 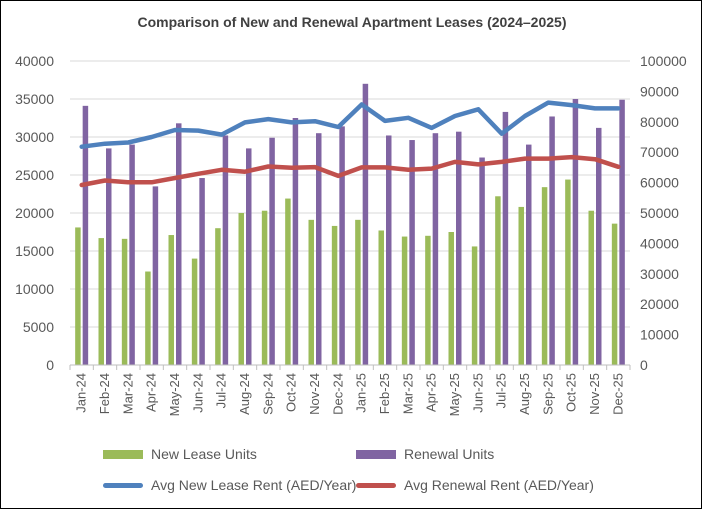 What do you see at coordinates (659, 213) in the screenshot?
I see `right-axis-tick-label: 50000` at bounding box center [659, 213].